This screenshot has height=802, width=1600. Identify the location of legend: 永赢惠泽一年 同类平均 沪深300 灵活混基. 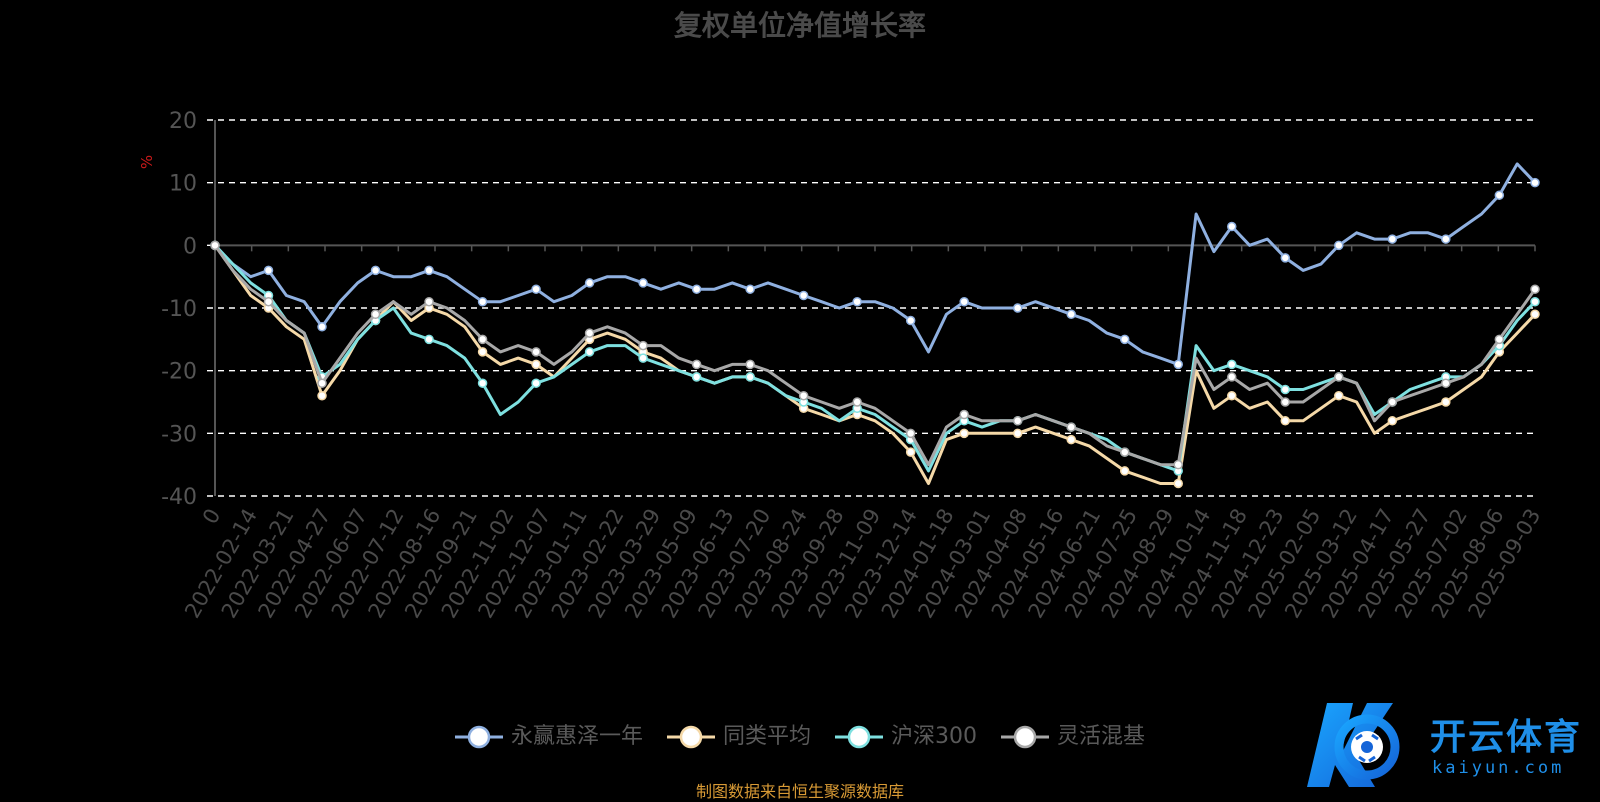
(800, 734).